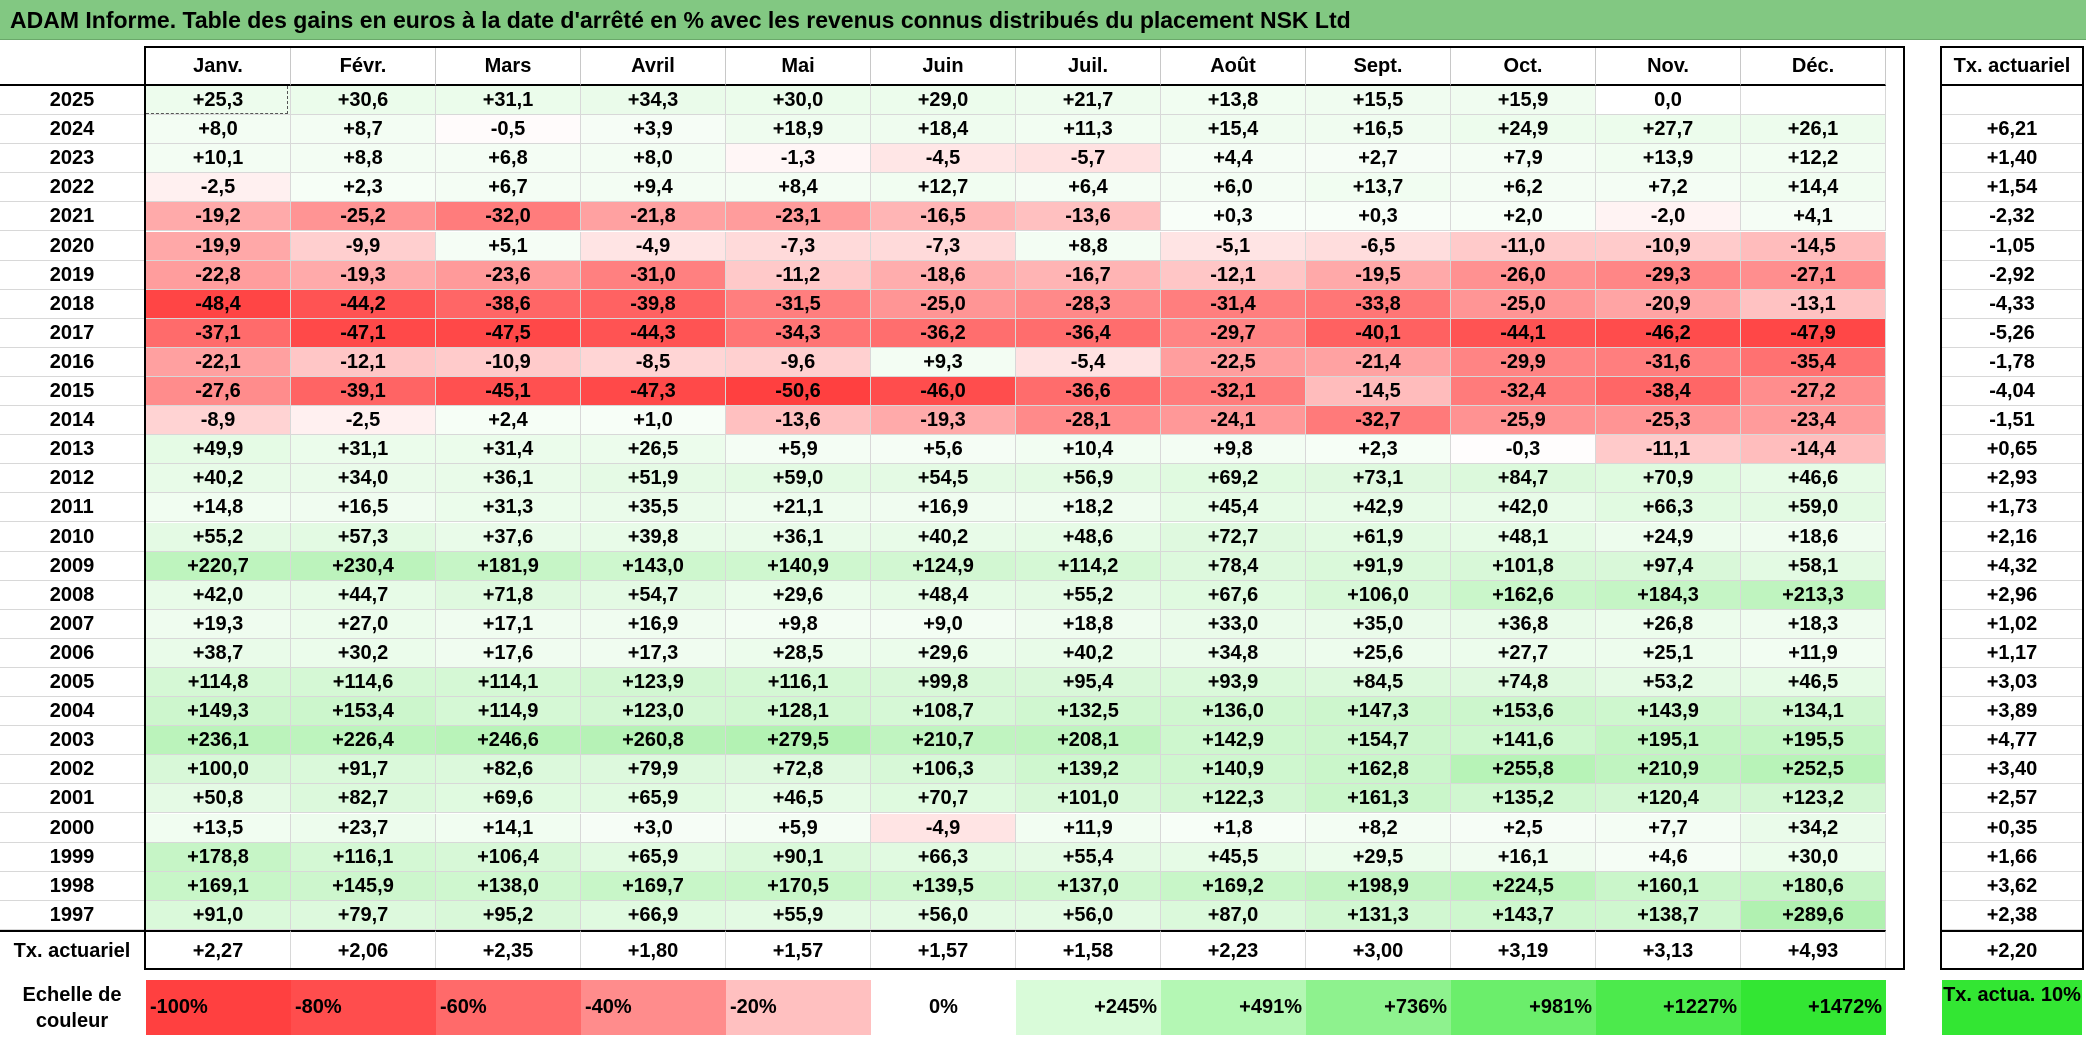 This screenshot has width=2086, height=1037. I want to click on table-cell: +169,2, so click(1233, 886).